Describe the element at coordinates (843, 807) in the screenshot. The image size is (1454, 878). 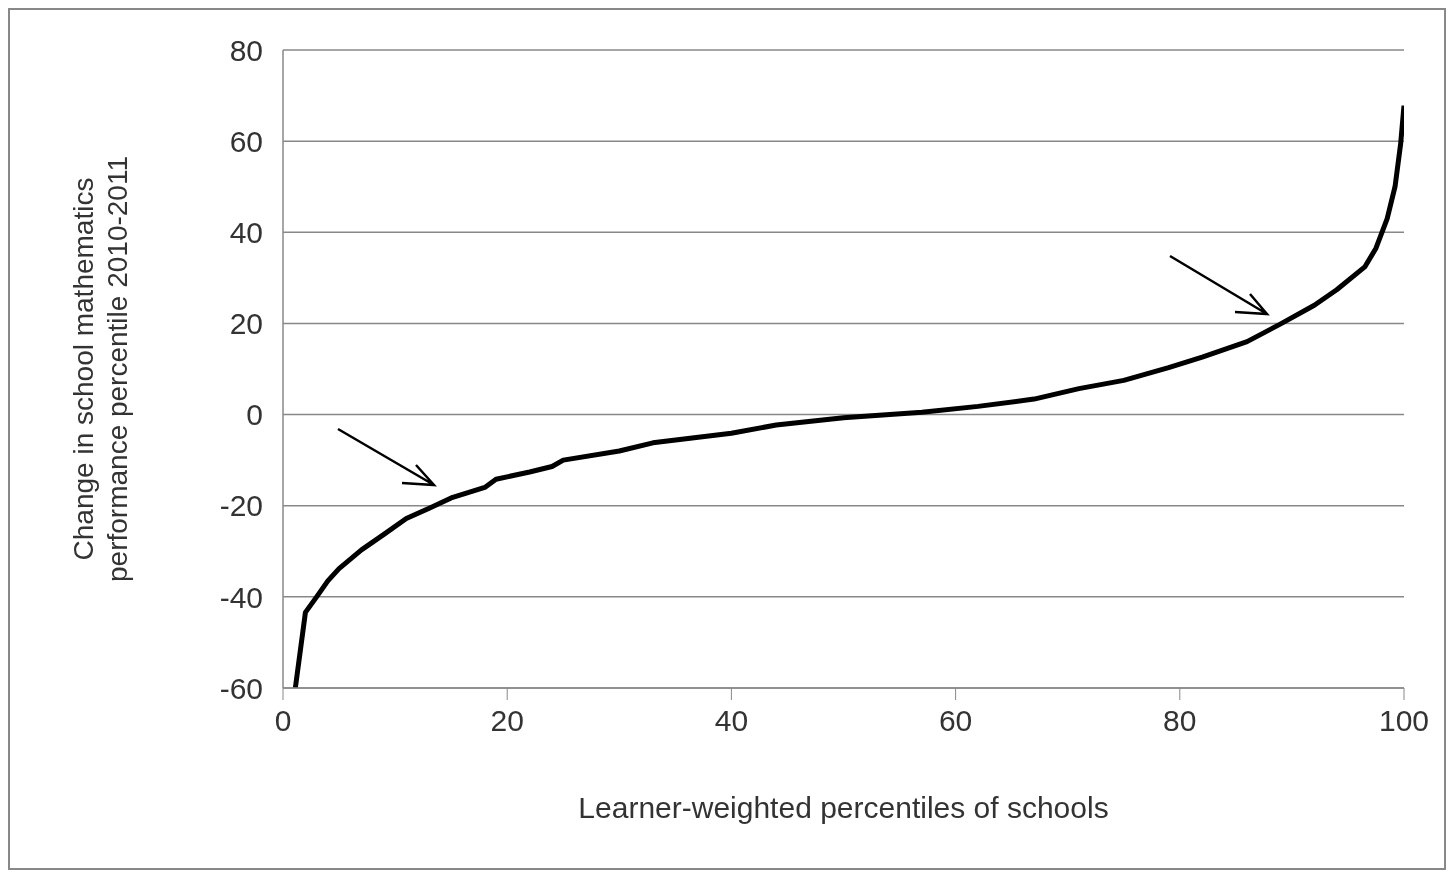
I see `x-axis-title: Learner-weighted percentiles of schools` at that location.